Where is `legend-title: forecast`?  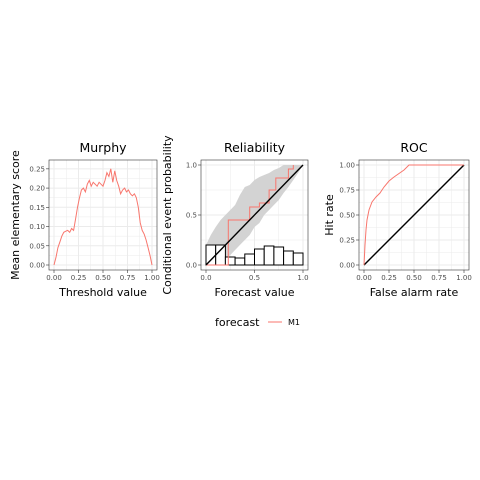 legend-title: forecast is located at coordinates (237, 322).